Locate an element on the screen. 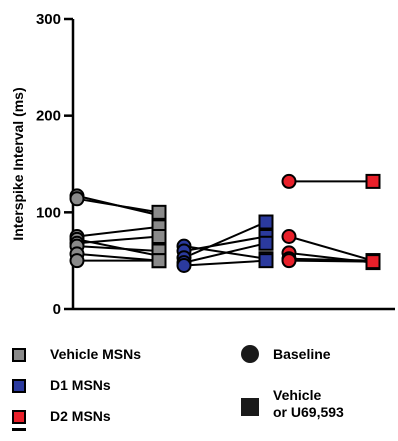  y-tick-label: 200 is located at coordinates (48, 116).